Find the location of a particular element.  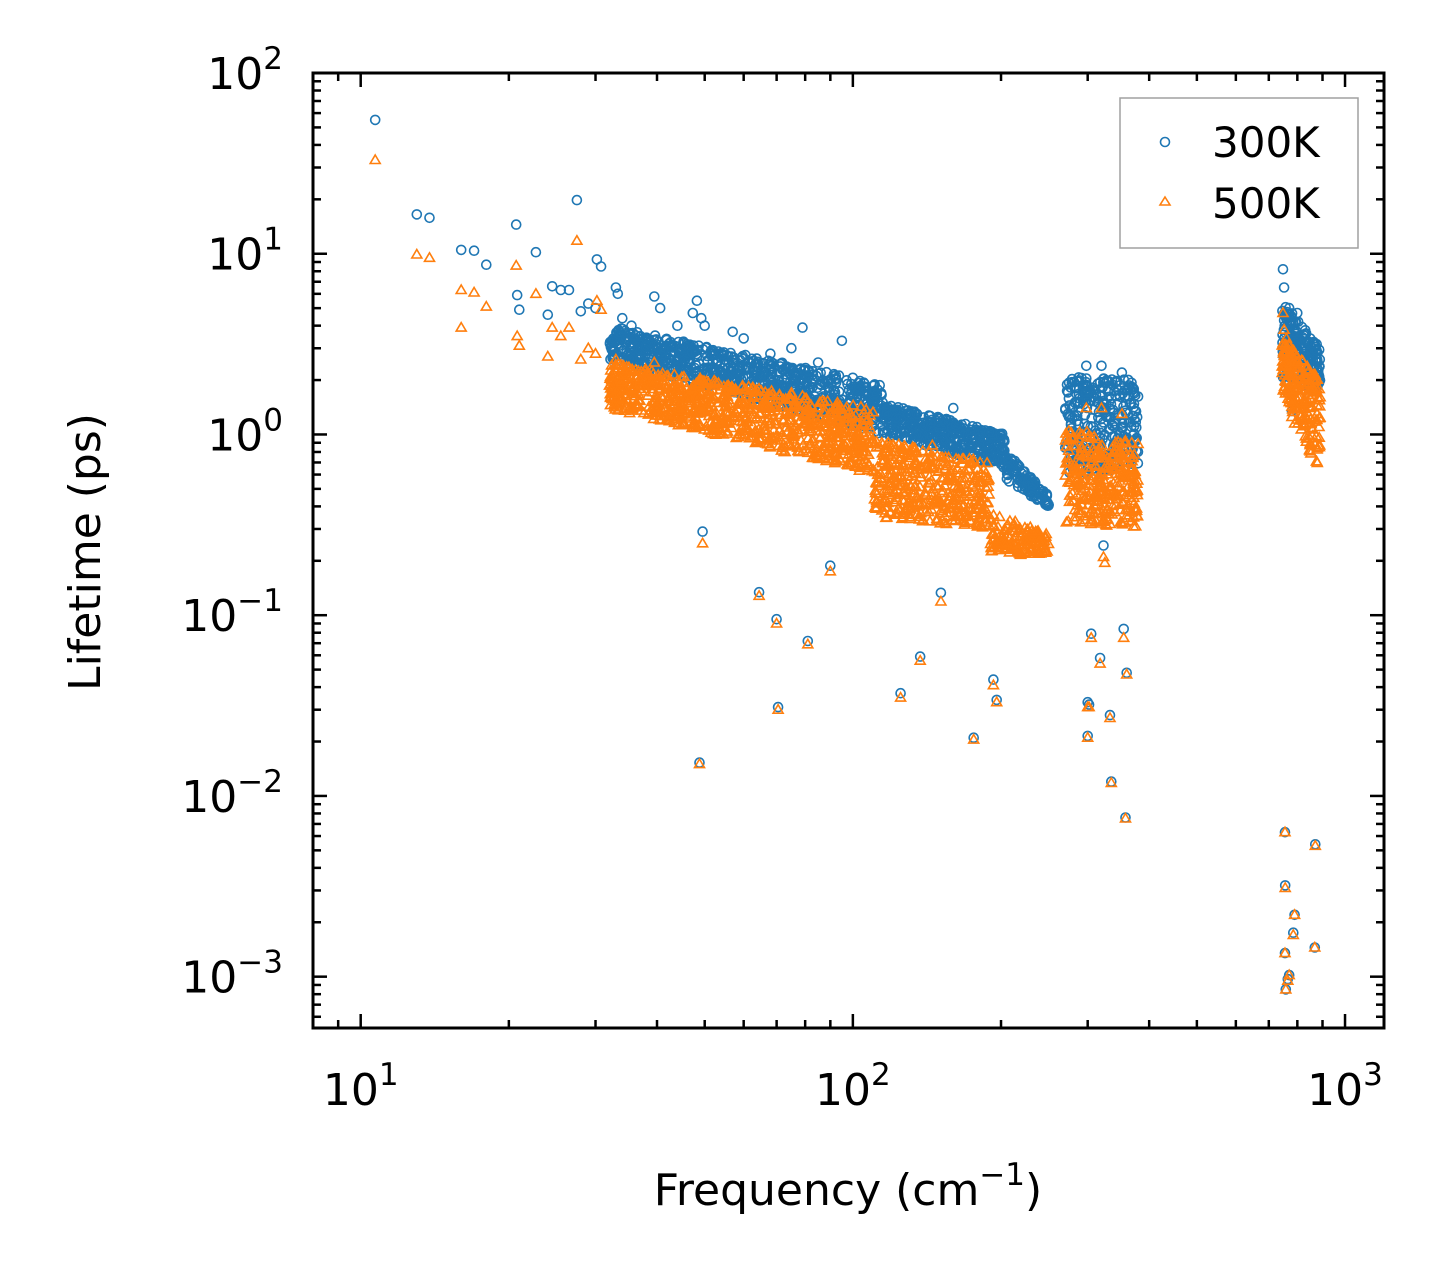

legend-marker-300k is located at coordinates (1165, 142).